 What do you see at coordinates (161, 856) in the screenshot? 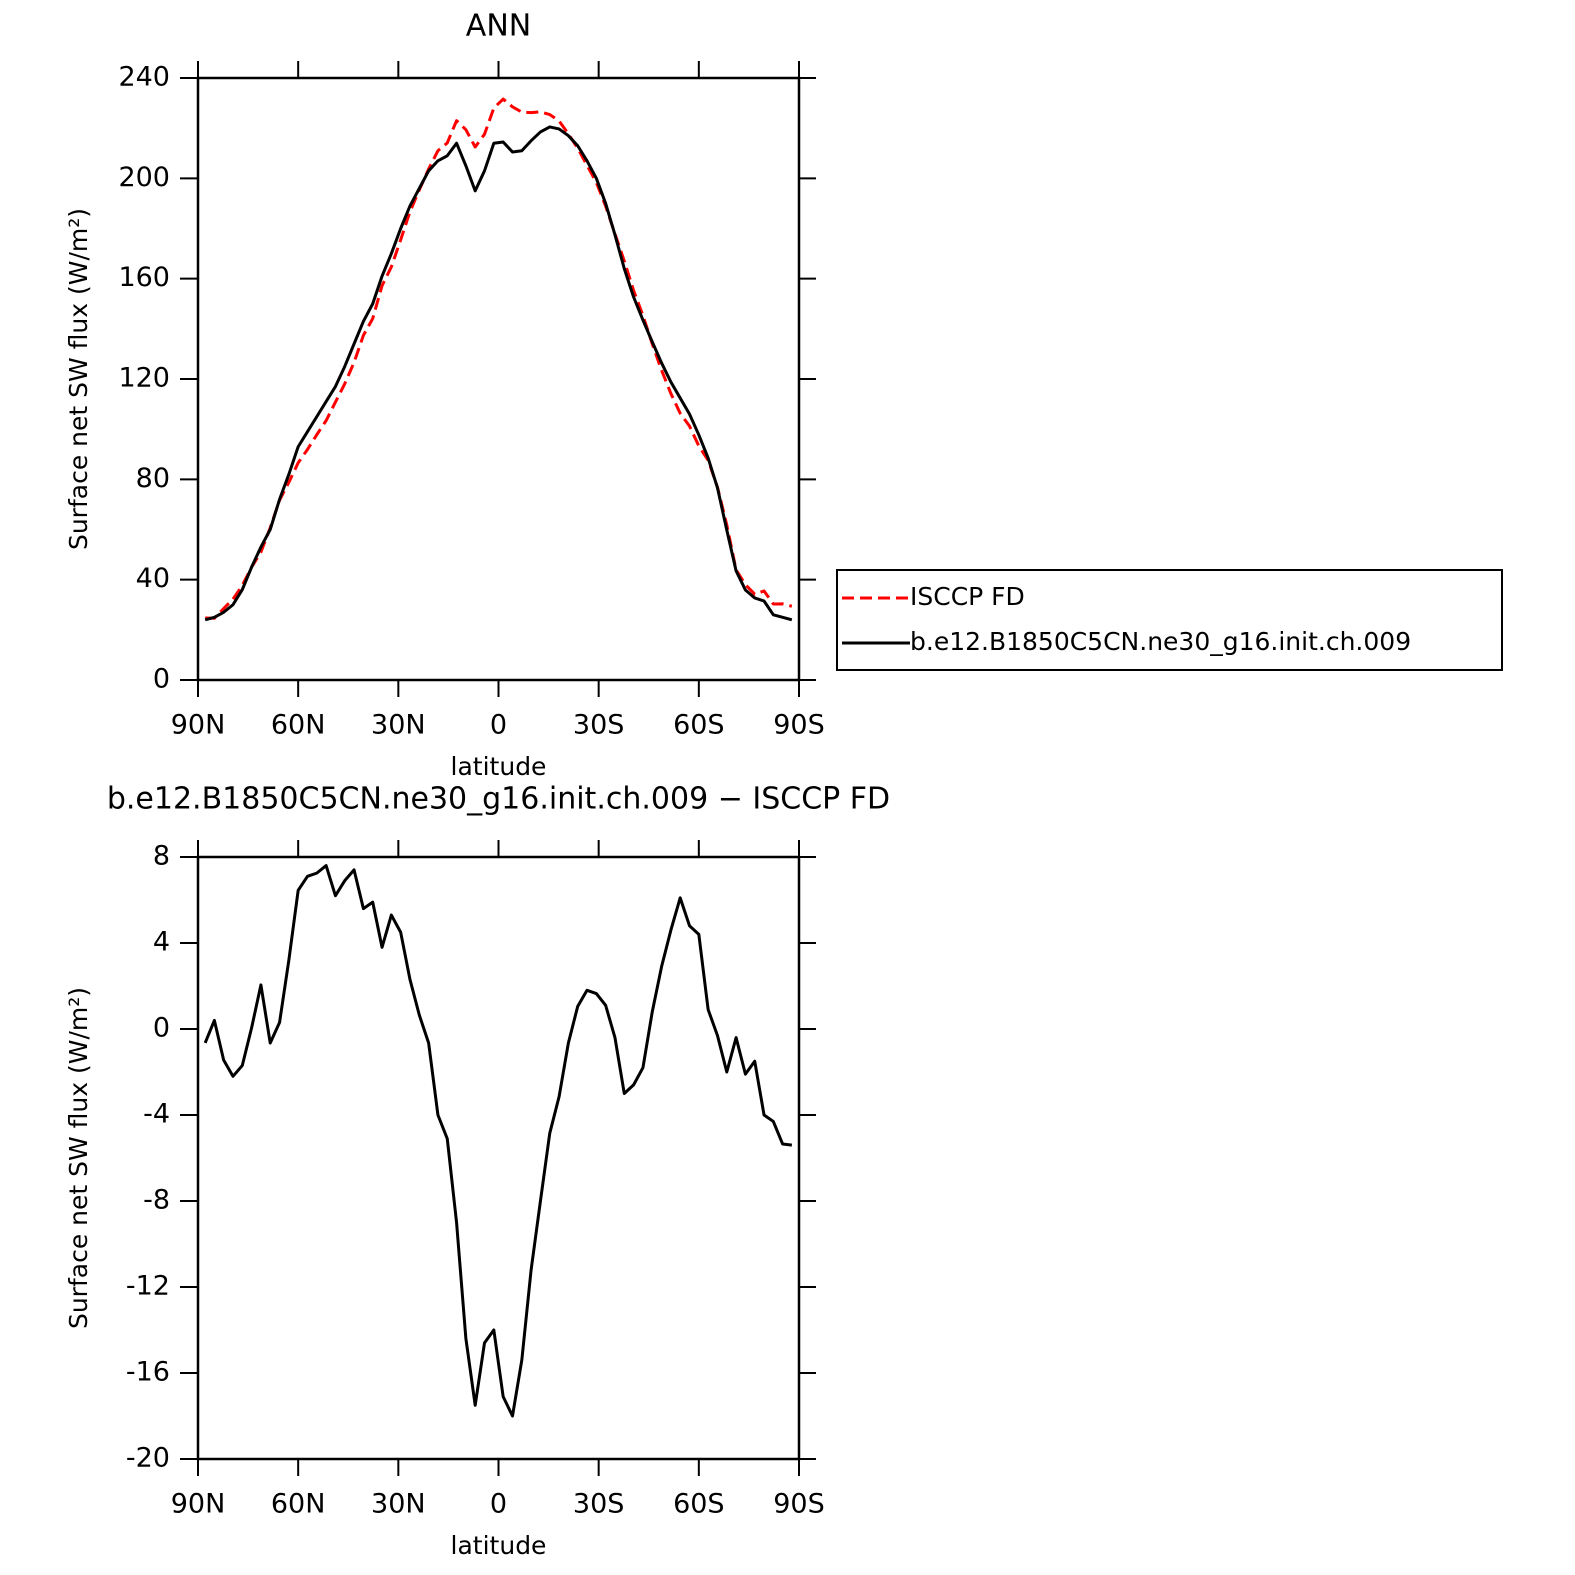
I see `y-tick-label: 8` at bounding box center [161, 856].